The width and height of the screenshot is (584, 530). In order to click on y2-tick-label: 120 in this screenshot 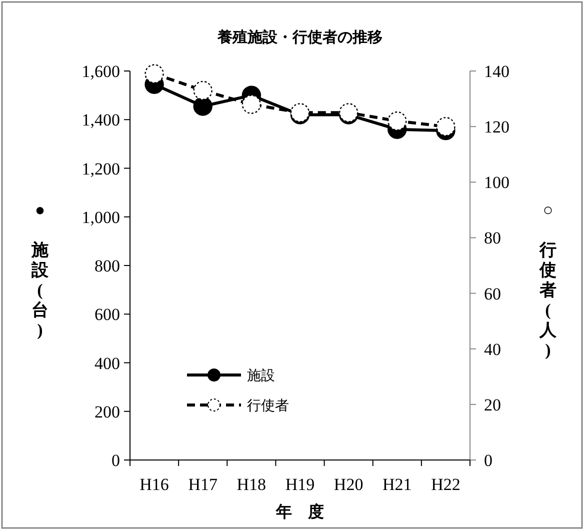, I will do `click(497, 127)`.